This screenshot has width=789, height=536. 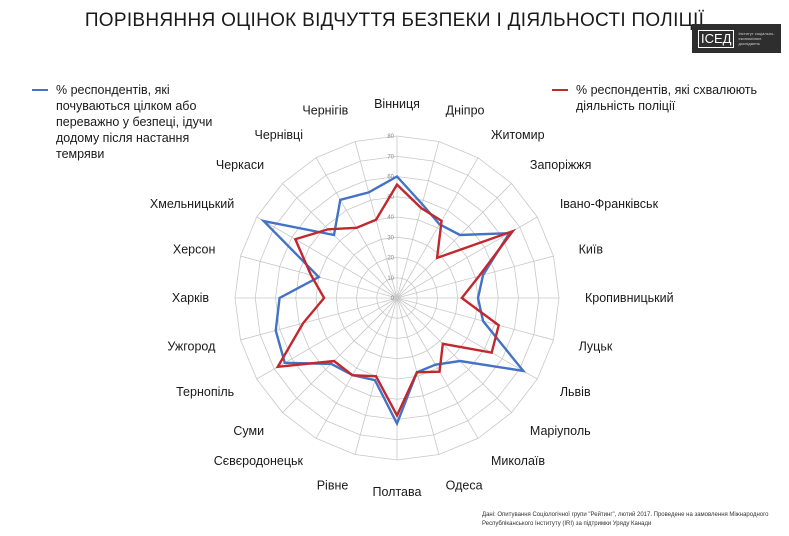 What do you see at coordinates (596, 347) in the screenshot?
I see `category-label: Луцьк` at bounding box center [596, 347].